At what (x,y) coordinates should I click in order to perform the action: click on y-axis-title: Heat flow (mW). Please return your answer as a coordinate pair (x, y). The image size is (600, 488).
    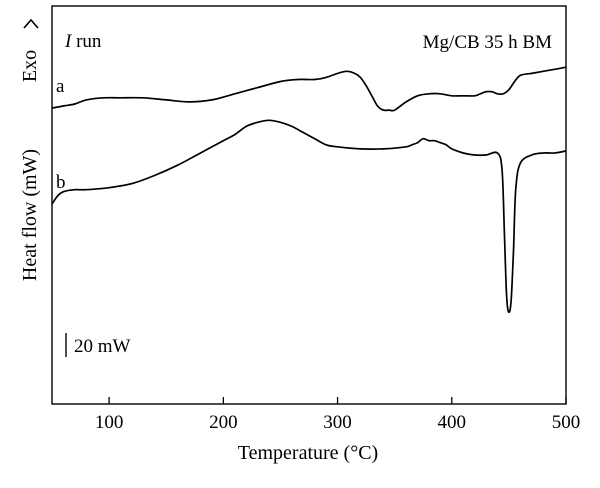
    Looking at the image, I should click on (30, 215).